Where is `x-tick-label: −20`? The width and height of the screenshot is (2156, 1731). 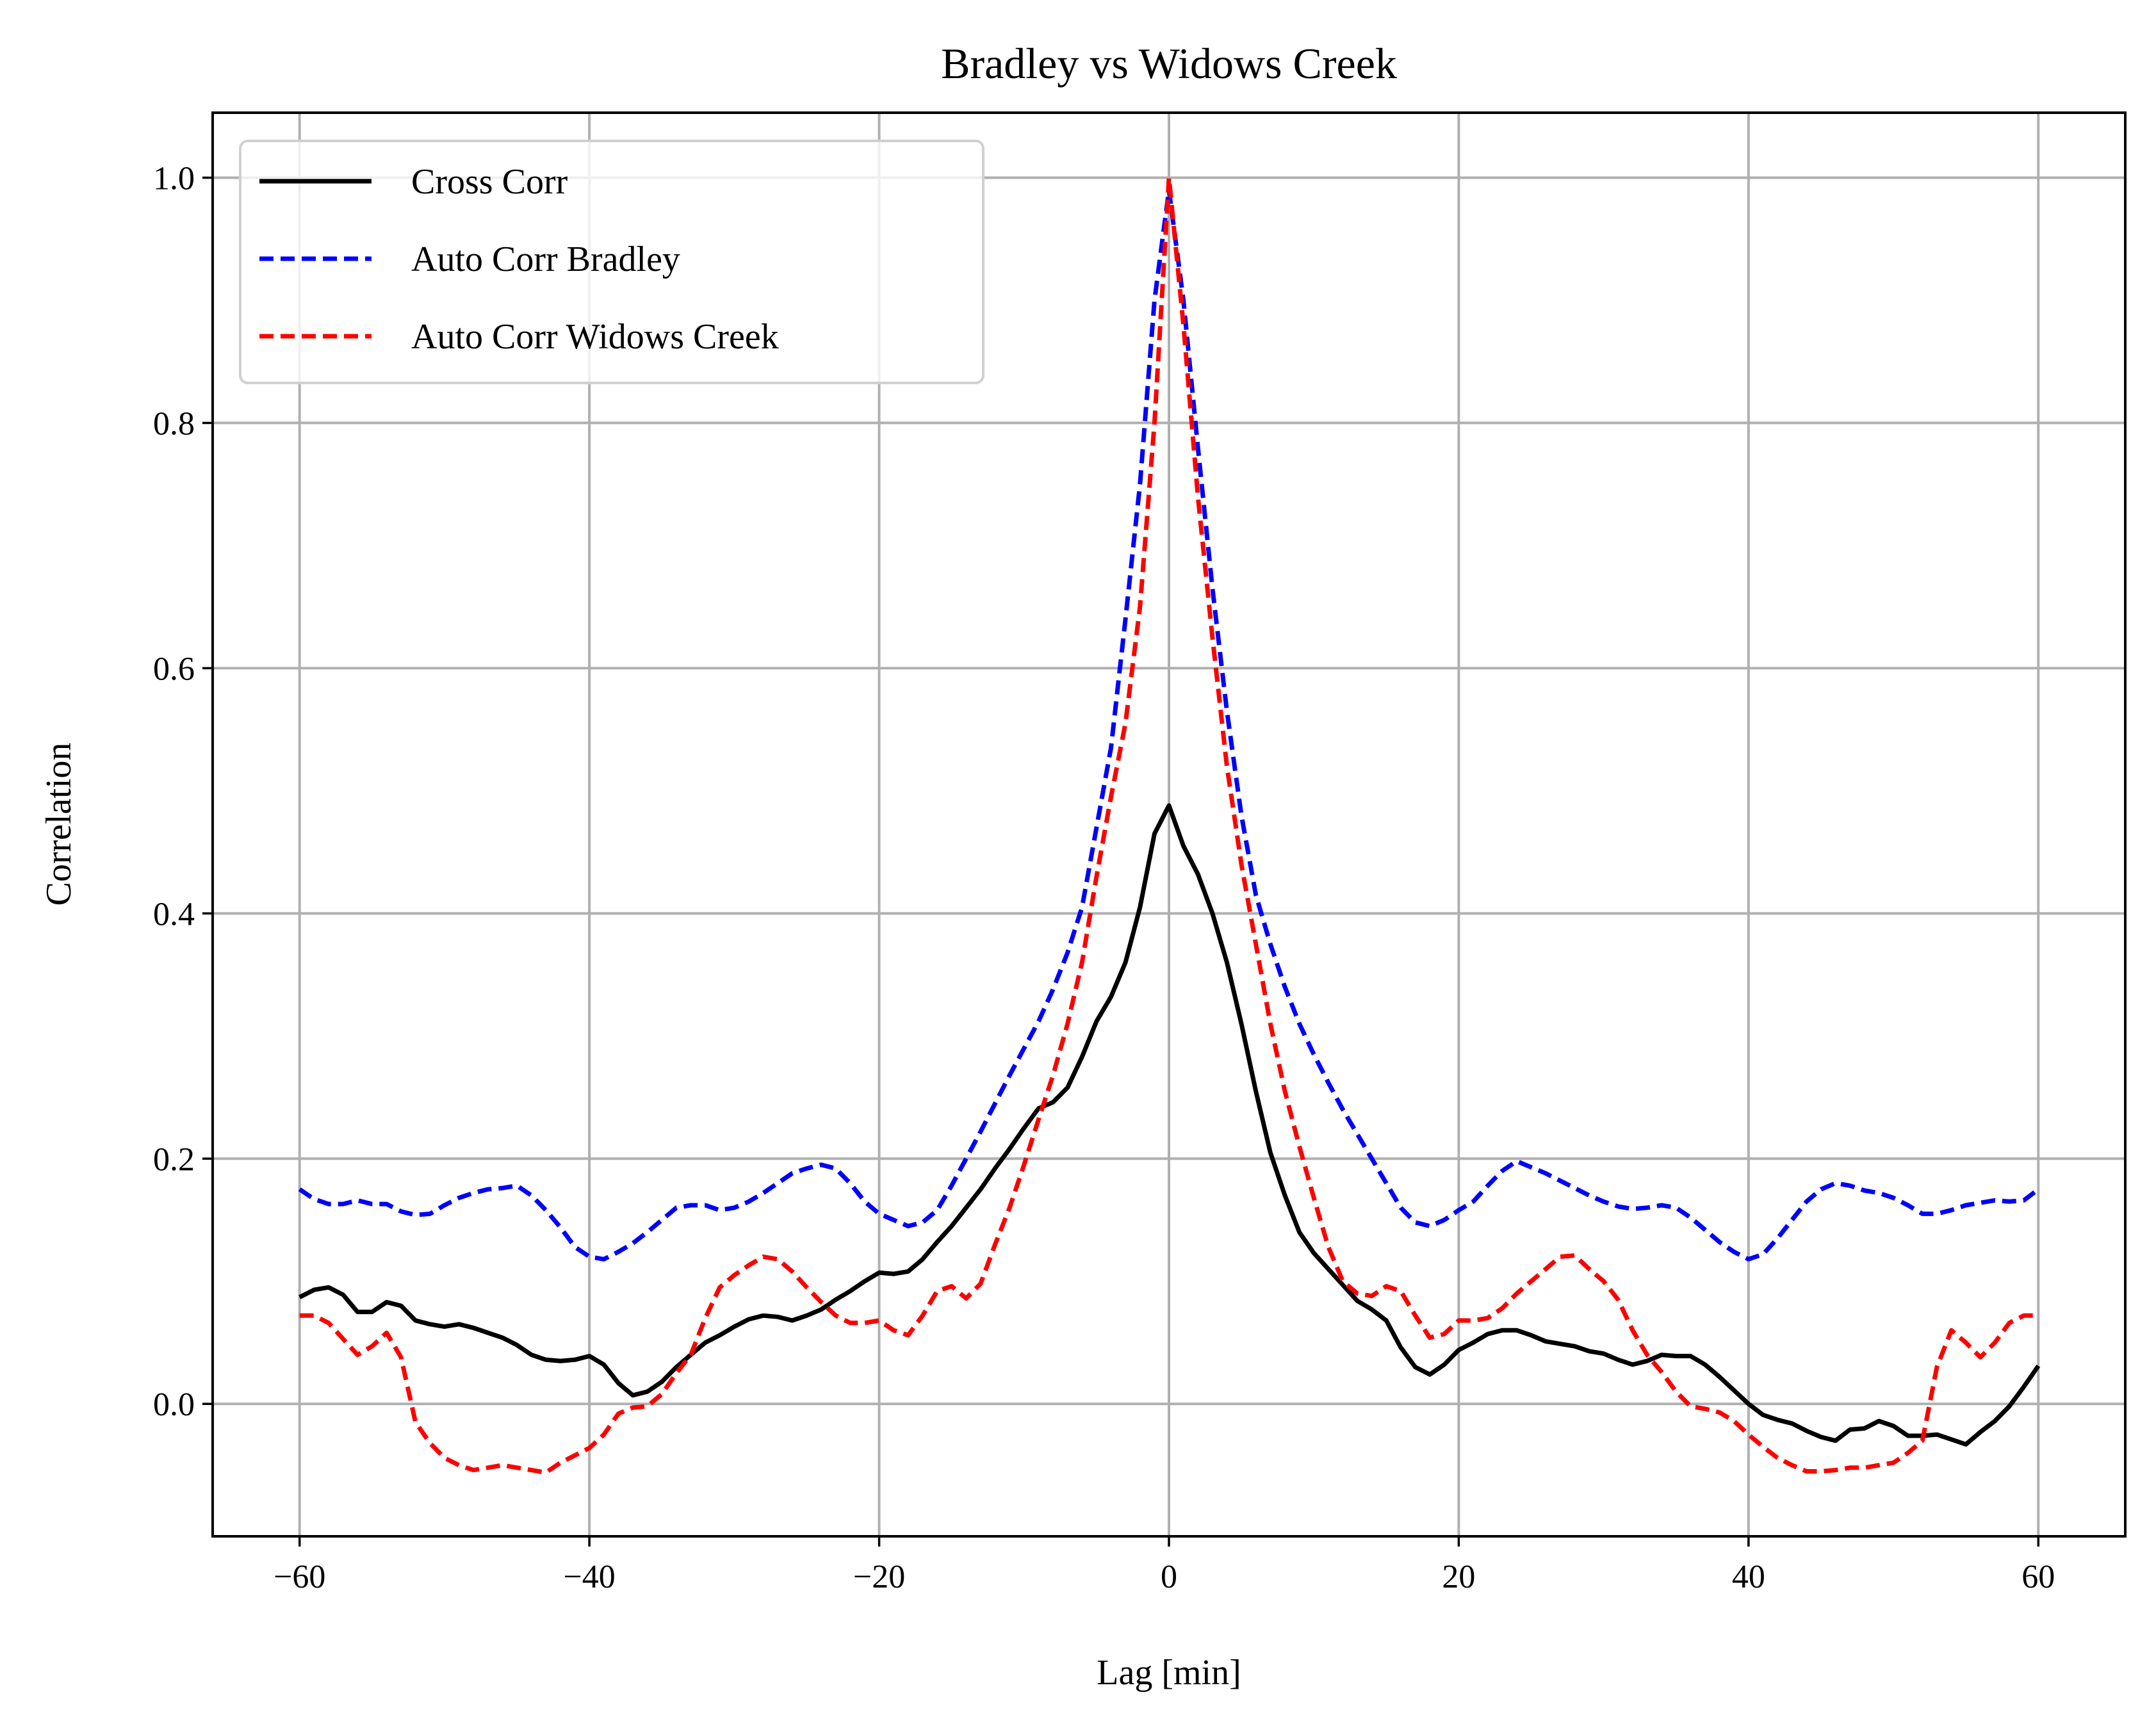
x-tick-label: −20 is located at coordinates (879, 1577).